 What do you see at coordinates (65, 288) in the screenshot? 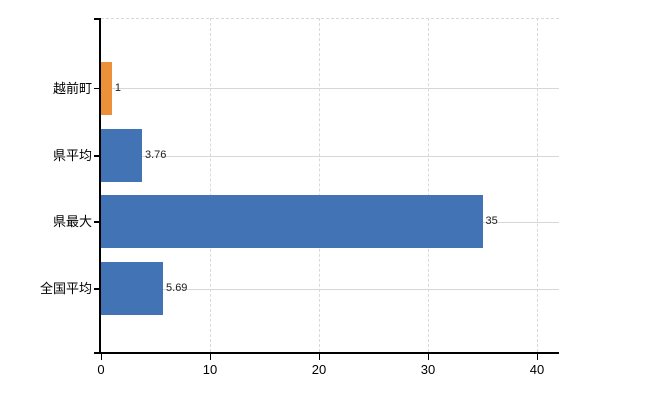
I see `category-label: 全国平均` at bounding box center [65, 288].